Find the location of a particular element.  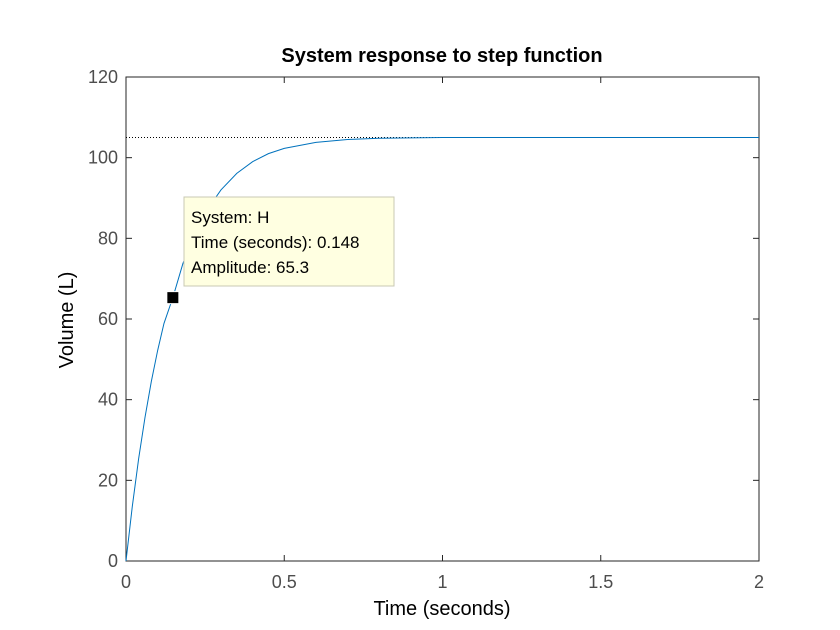

x-tick-label: 0 is located at coordinates (126, 582).